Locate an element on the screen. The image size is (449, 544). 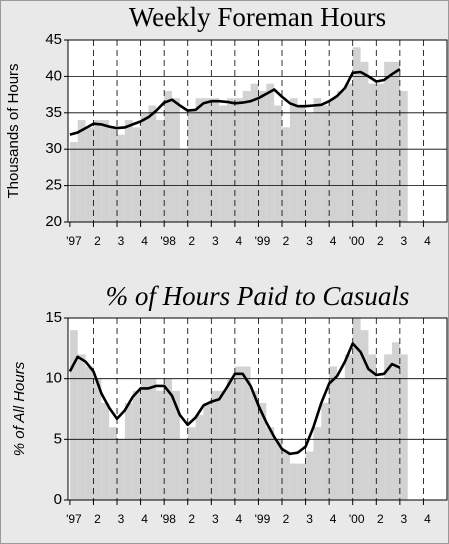
y-axis-label: % of All Hours is located at coordinates (19, 408).